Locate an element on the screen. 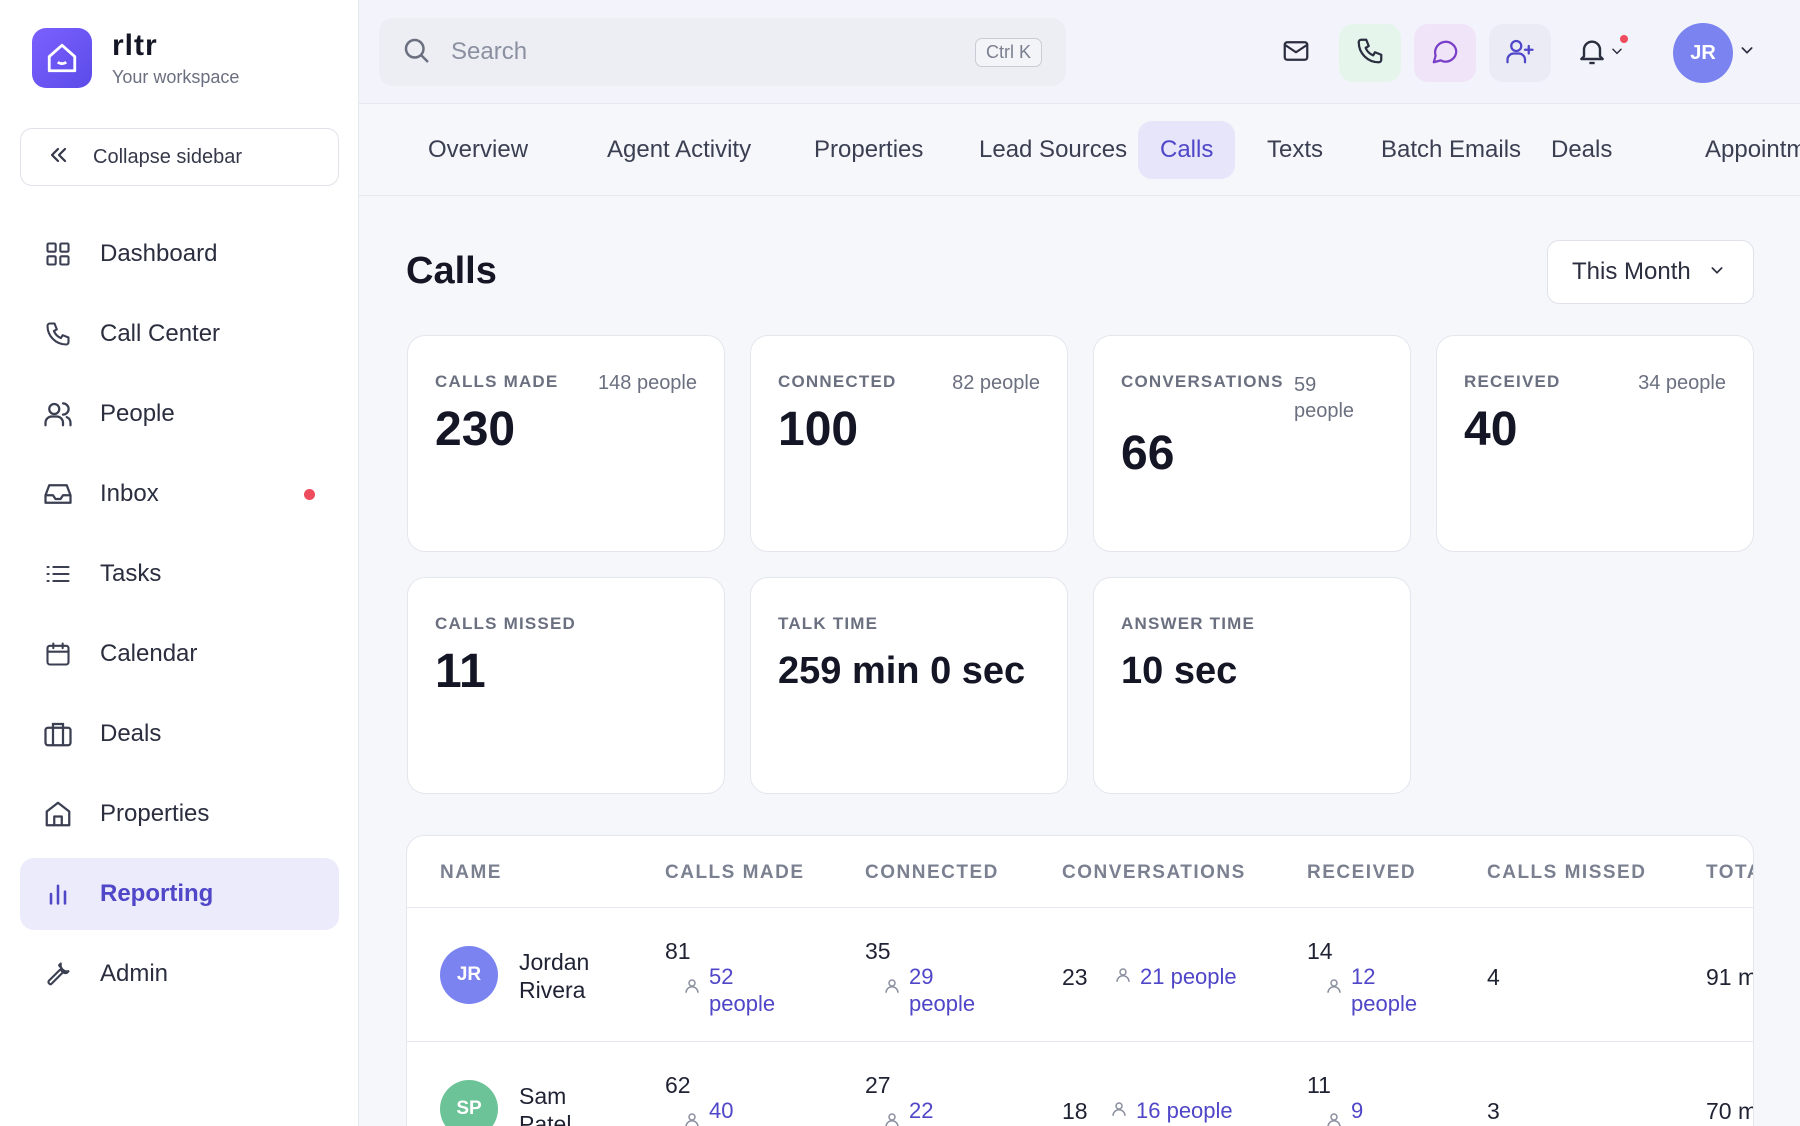 The height and width of the screenshot is (1126, 1800). message-button is located at coordinates (1445, 53).